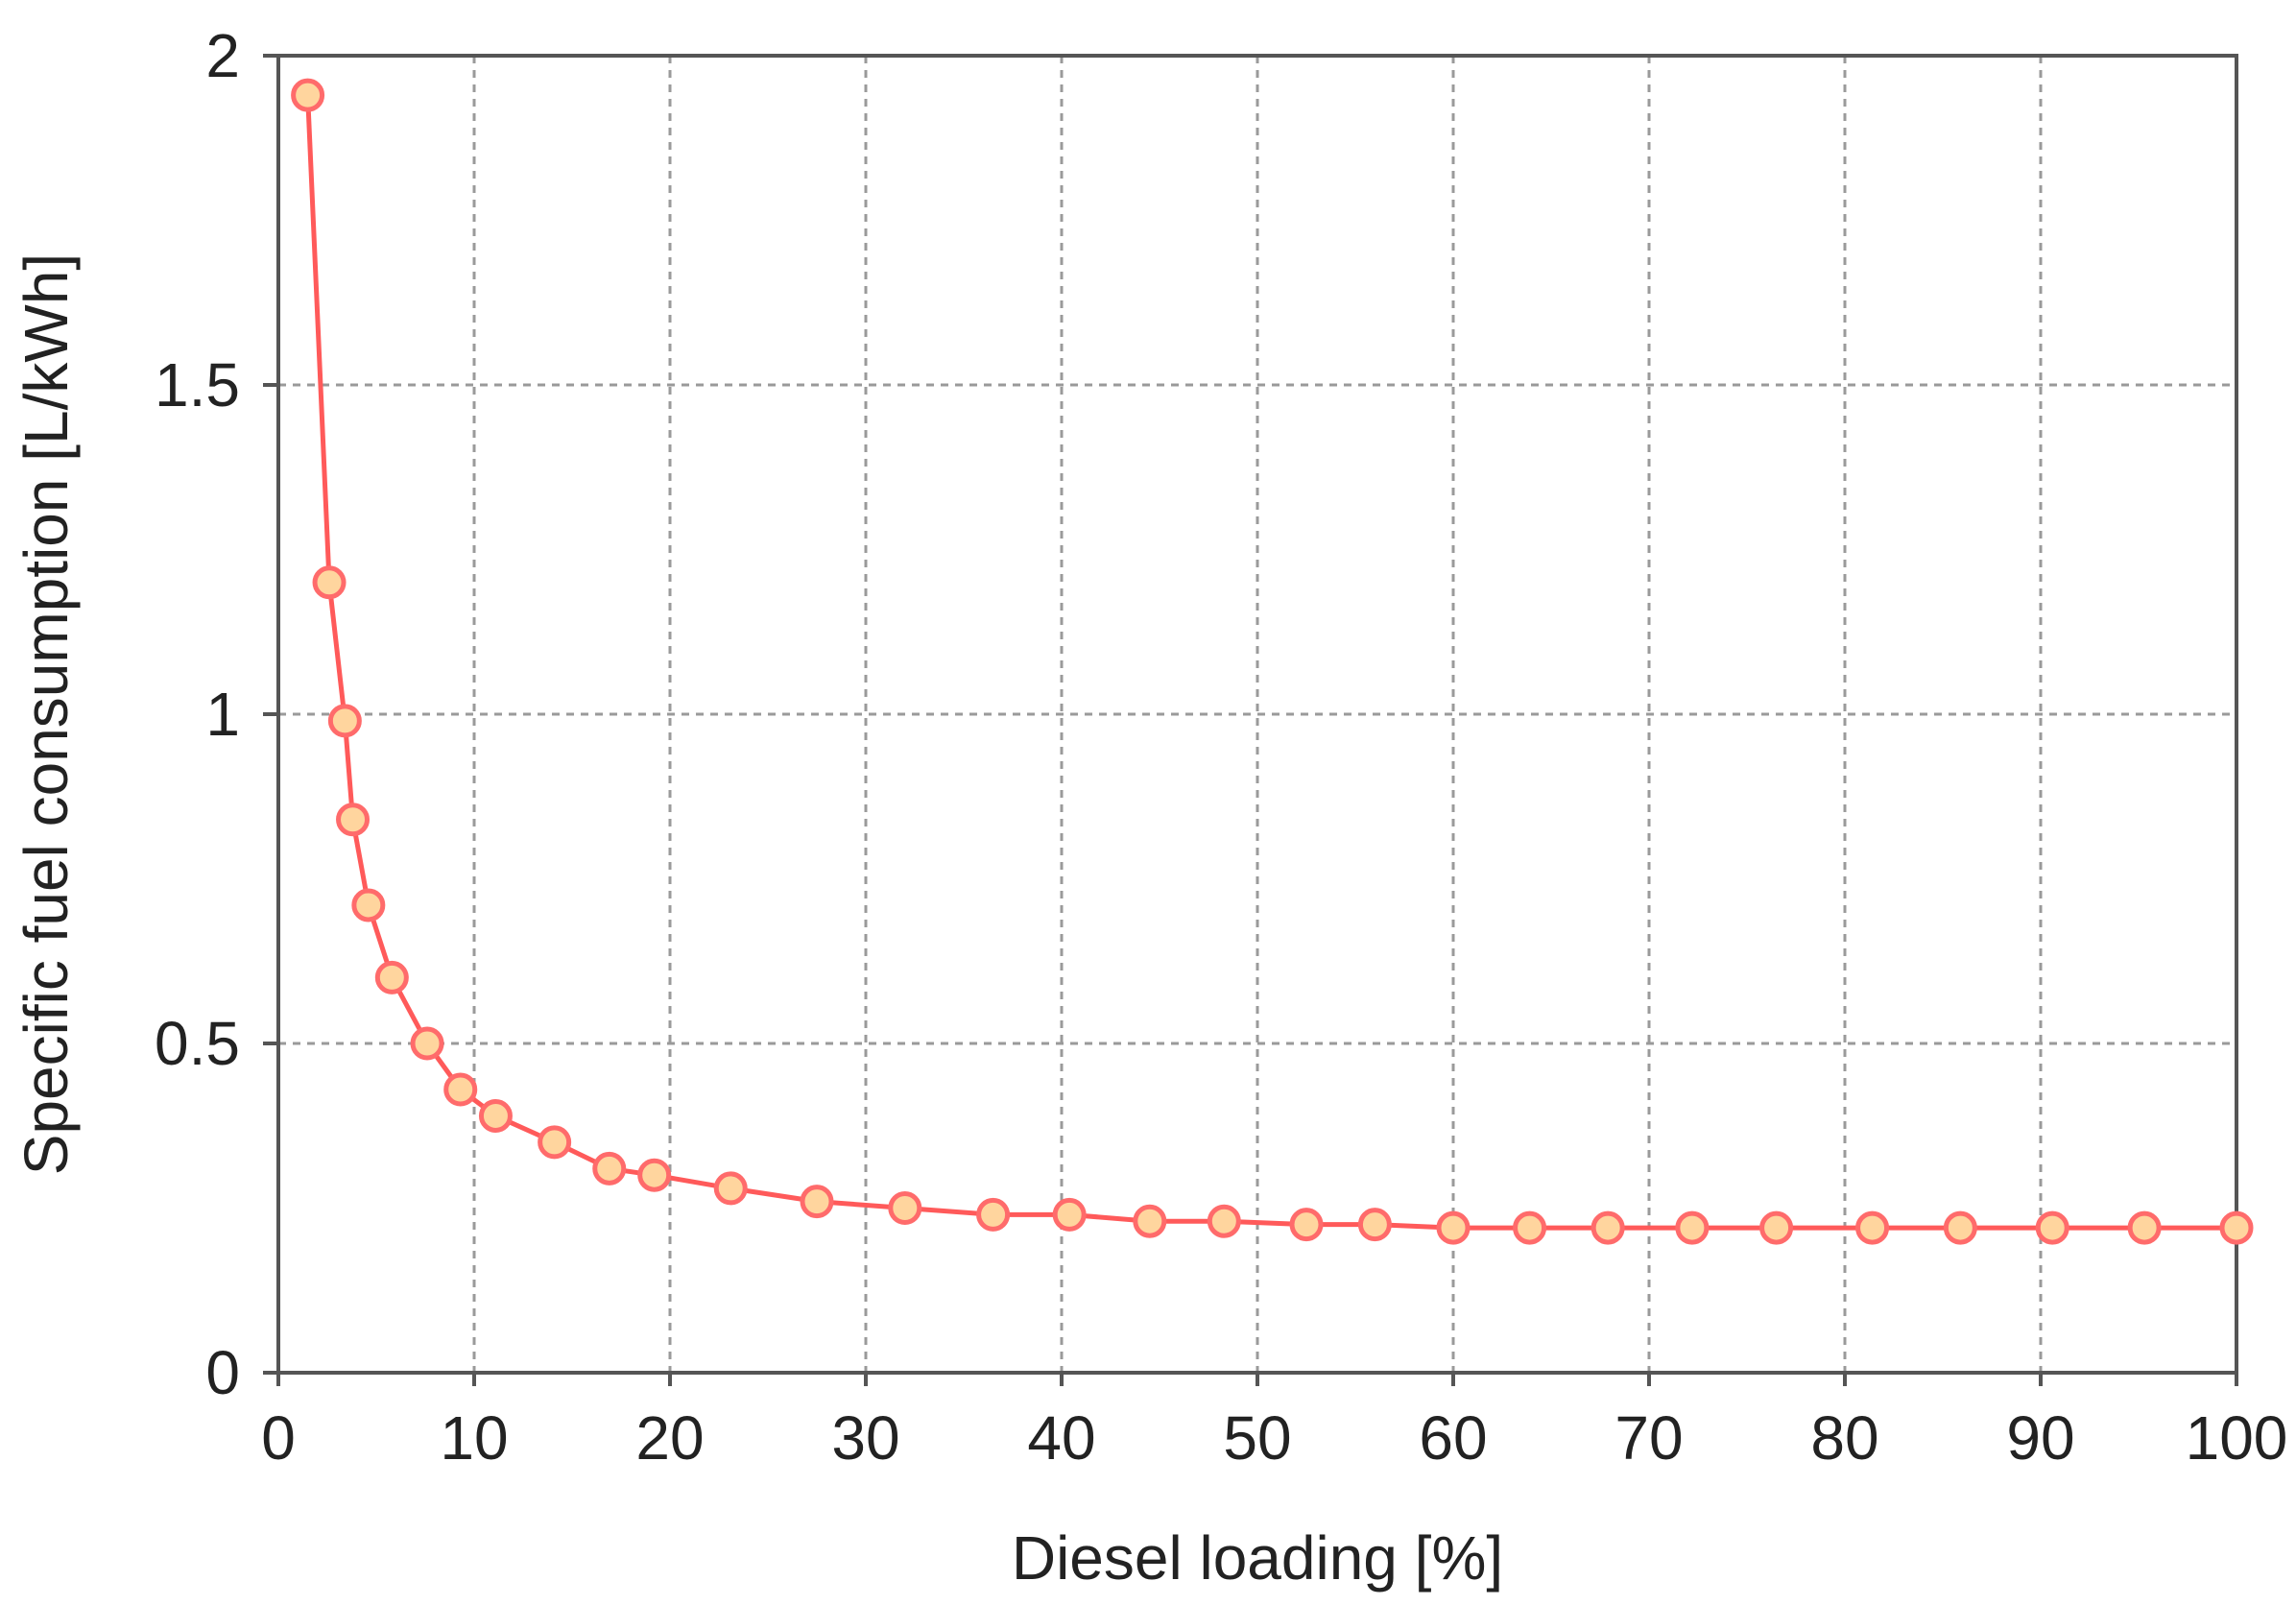 The height and width of the screenshot is (1605, 2296). I want to click on x-tick-label: 60, so click(1453, 1438).